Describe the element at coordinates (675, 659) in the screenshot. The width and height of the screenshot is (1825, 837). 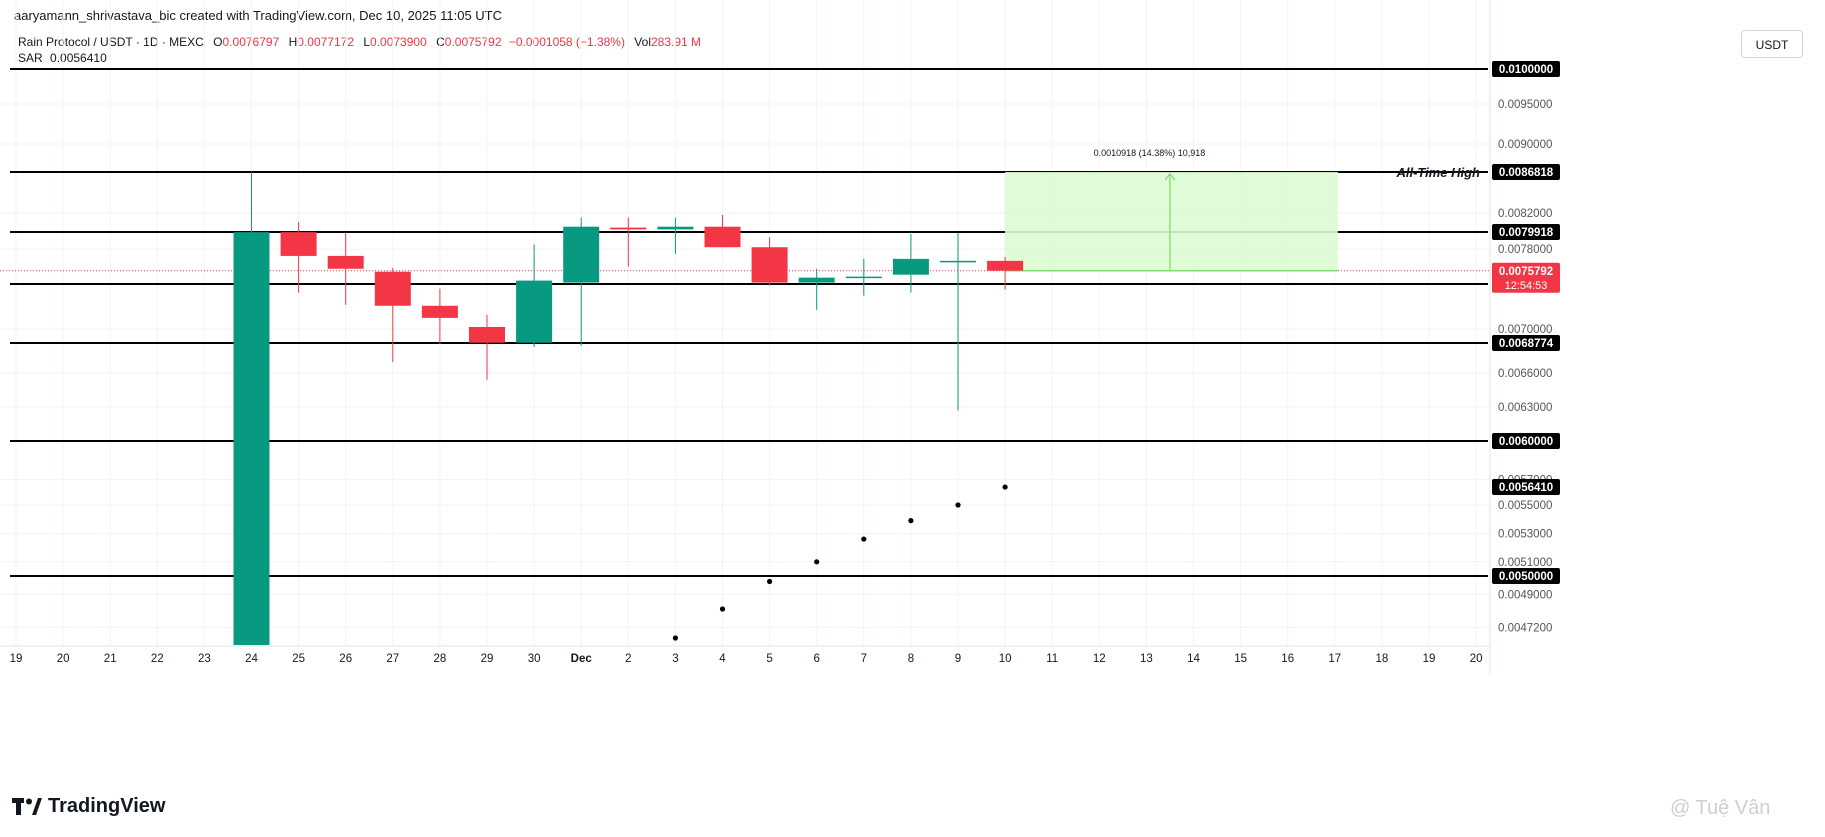
I see `time-tick-label: 3` at that location.